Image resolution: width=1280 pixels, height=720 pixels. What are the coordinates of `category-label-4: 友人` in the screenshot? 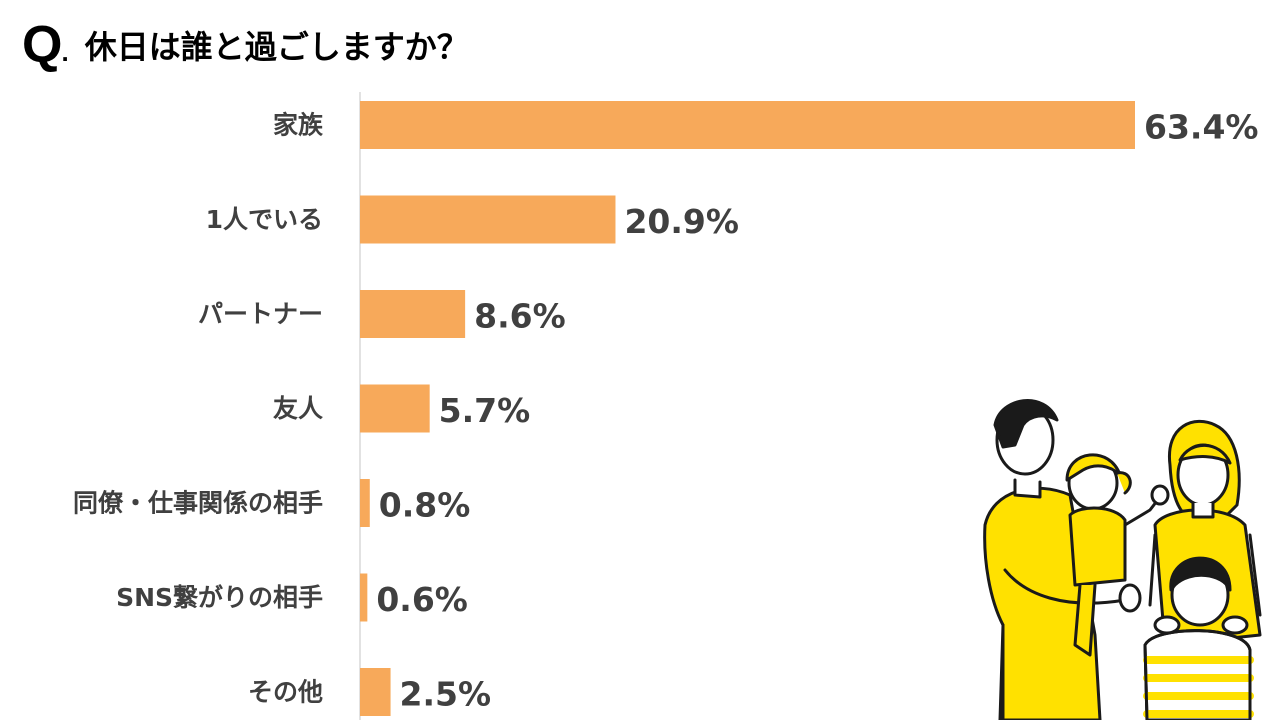 It's located at (298, 408).